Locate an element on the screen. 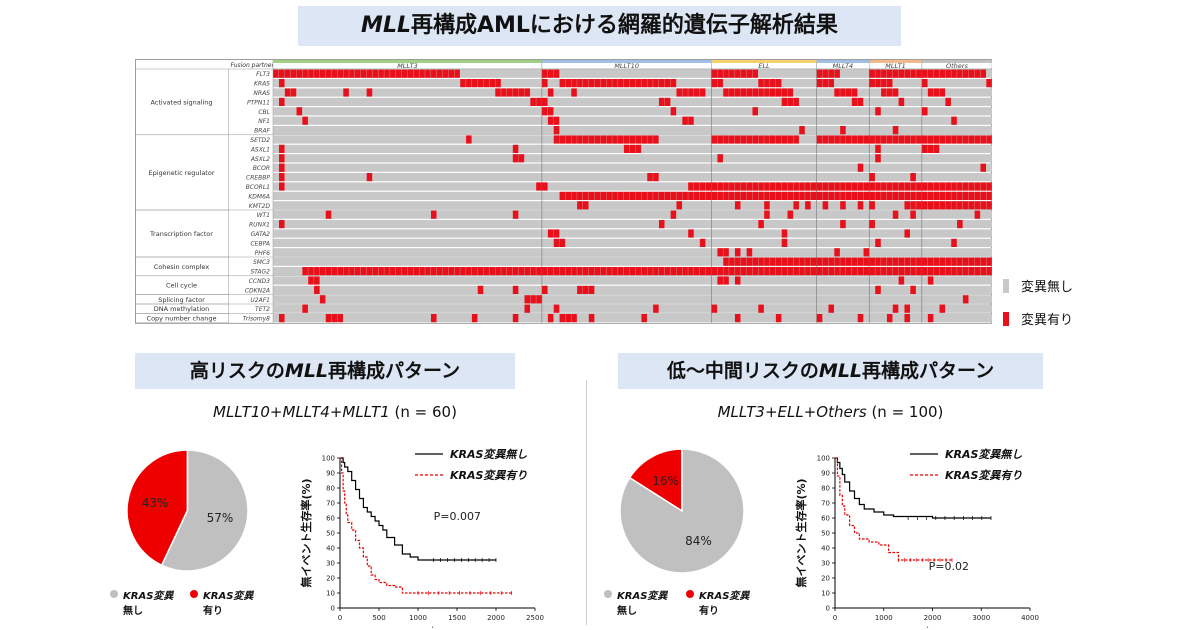 The height and width of the screenshot is (630, 1200). low-risk-heading: 低～中間リスクのMLL再構成パターン is located at coordinates (830, 371).